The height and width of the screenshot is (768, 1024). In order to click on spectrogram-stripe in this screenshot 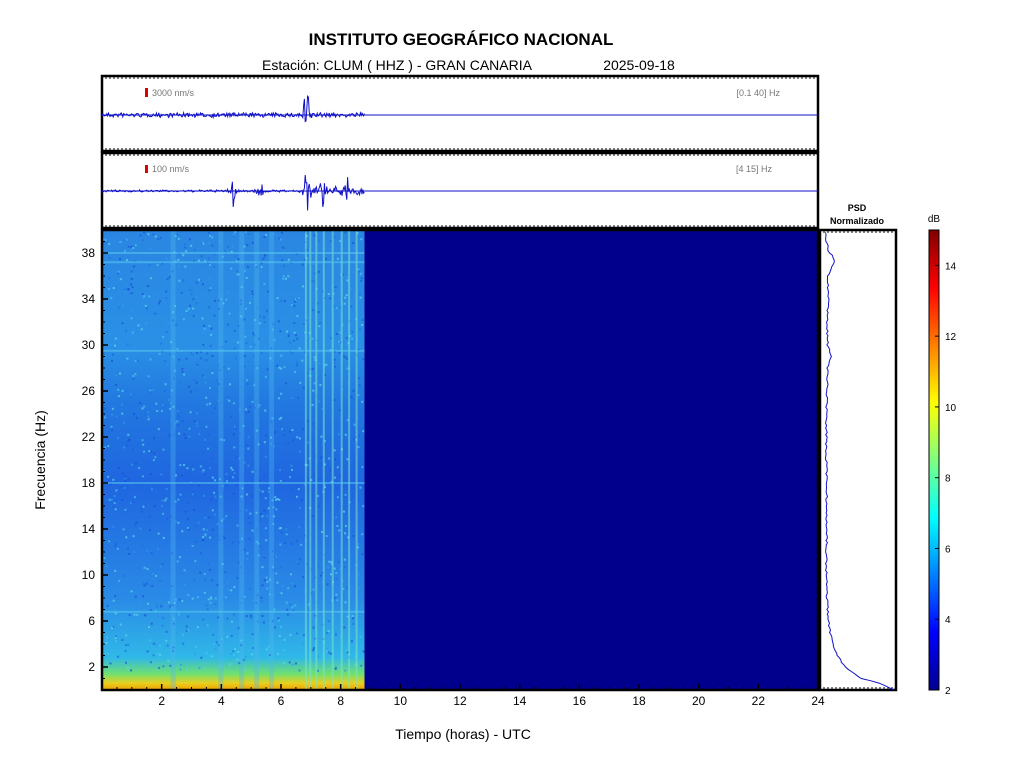, I will do `click(332, 460)`.